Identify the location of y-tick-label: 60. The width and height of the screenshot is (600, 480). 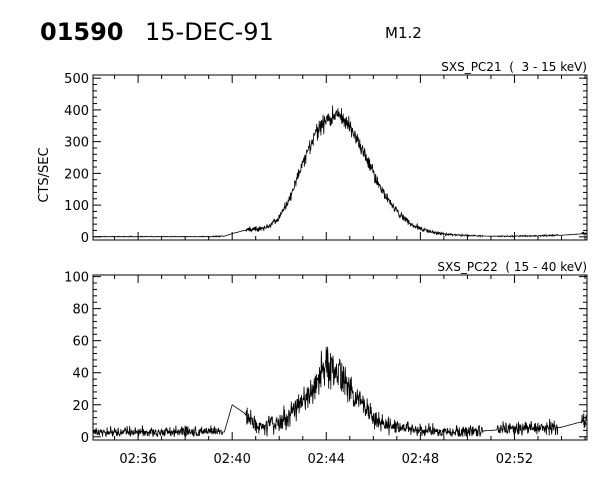
(80, 342).